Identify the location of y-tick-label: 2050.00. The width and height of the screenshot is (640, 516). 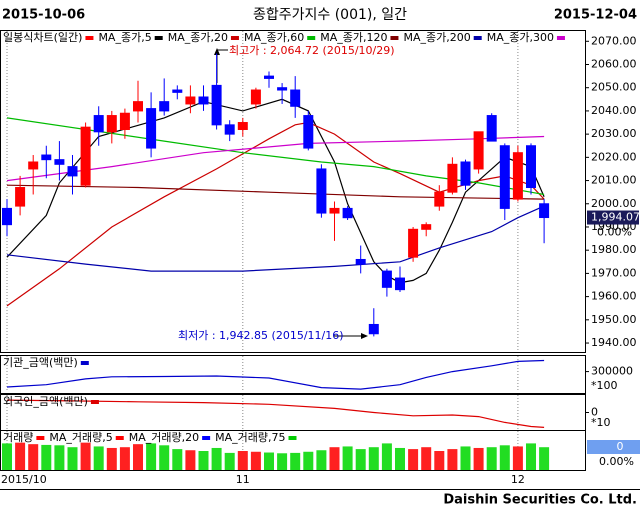
(614, 87).